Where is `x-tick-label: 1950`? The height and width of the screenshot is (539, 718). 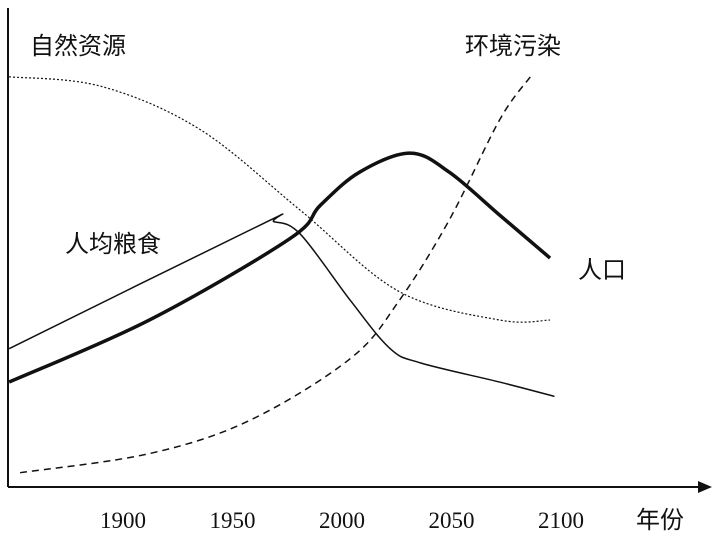 x-tick-label: 1950 is located at coordinates (233, 520).